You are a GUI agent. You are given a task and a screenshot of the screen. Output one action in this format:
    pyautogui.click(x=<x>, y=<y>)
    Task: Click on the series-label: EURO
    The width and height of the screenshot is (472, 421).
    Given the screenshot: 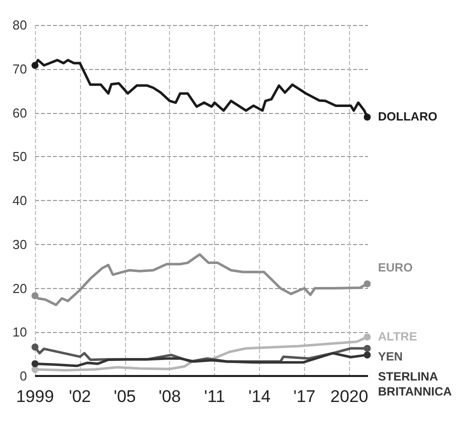 What is the action you would take?
    pyautogui.click(x=395, y=267)
    